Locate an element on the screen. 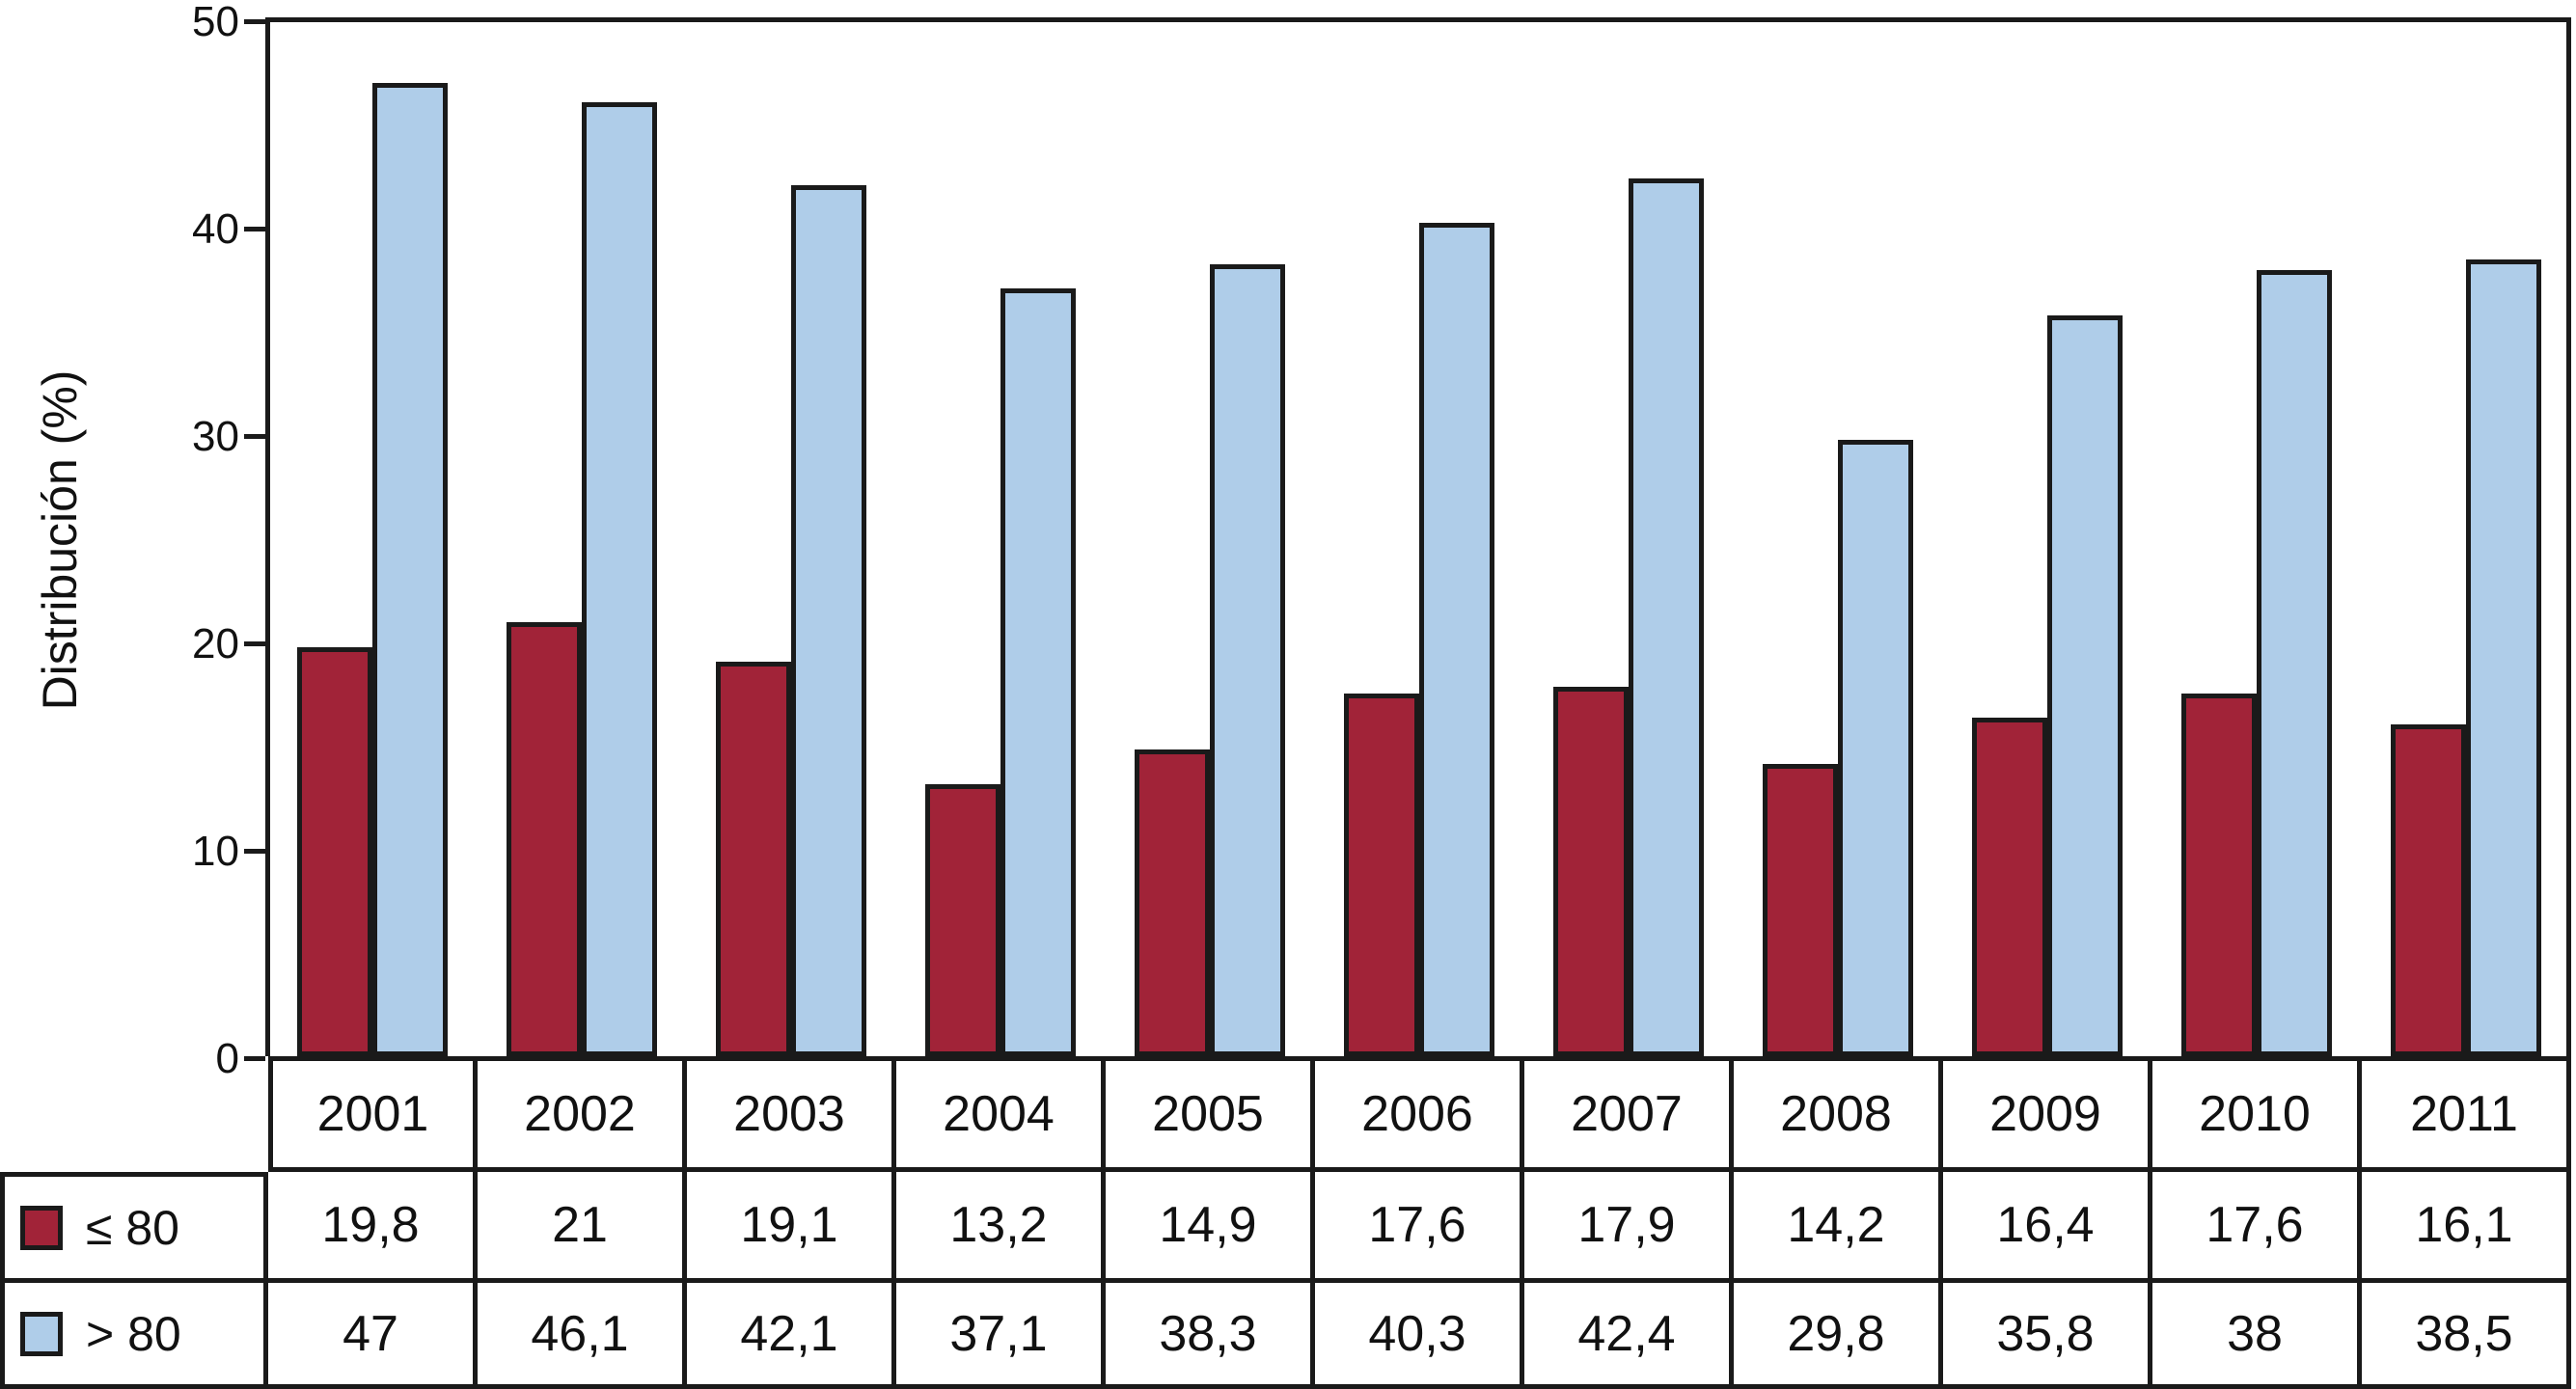  value-cell: 35,8 is located at coordinates (2047, 1336).